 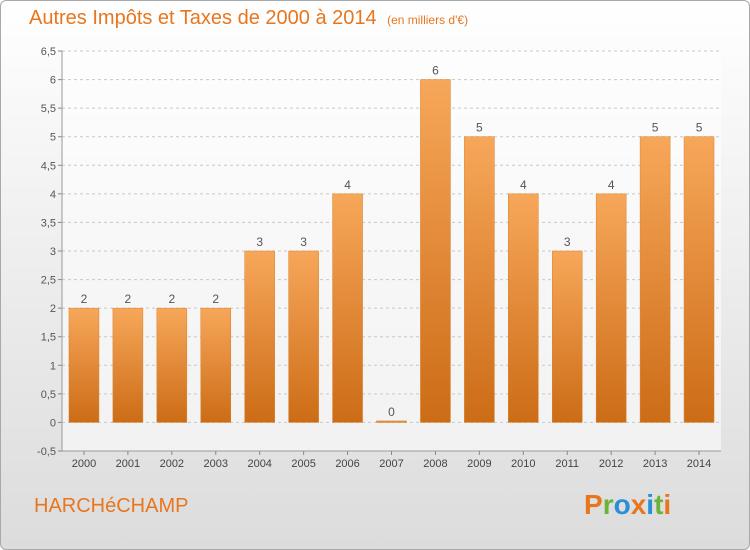 I want to click on chart-title: Autres Impôts et Taxes de 2000 à 2014, so click(x=203, y=18).